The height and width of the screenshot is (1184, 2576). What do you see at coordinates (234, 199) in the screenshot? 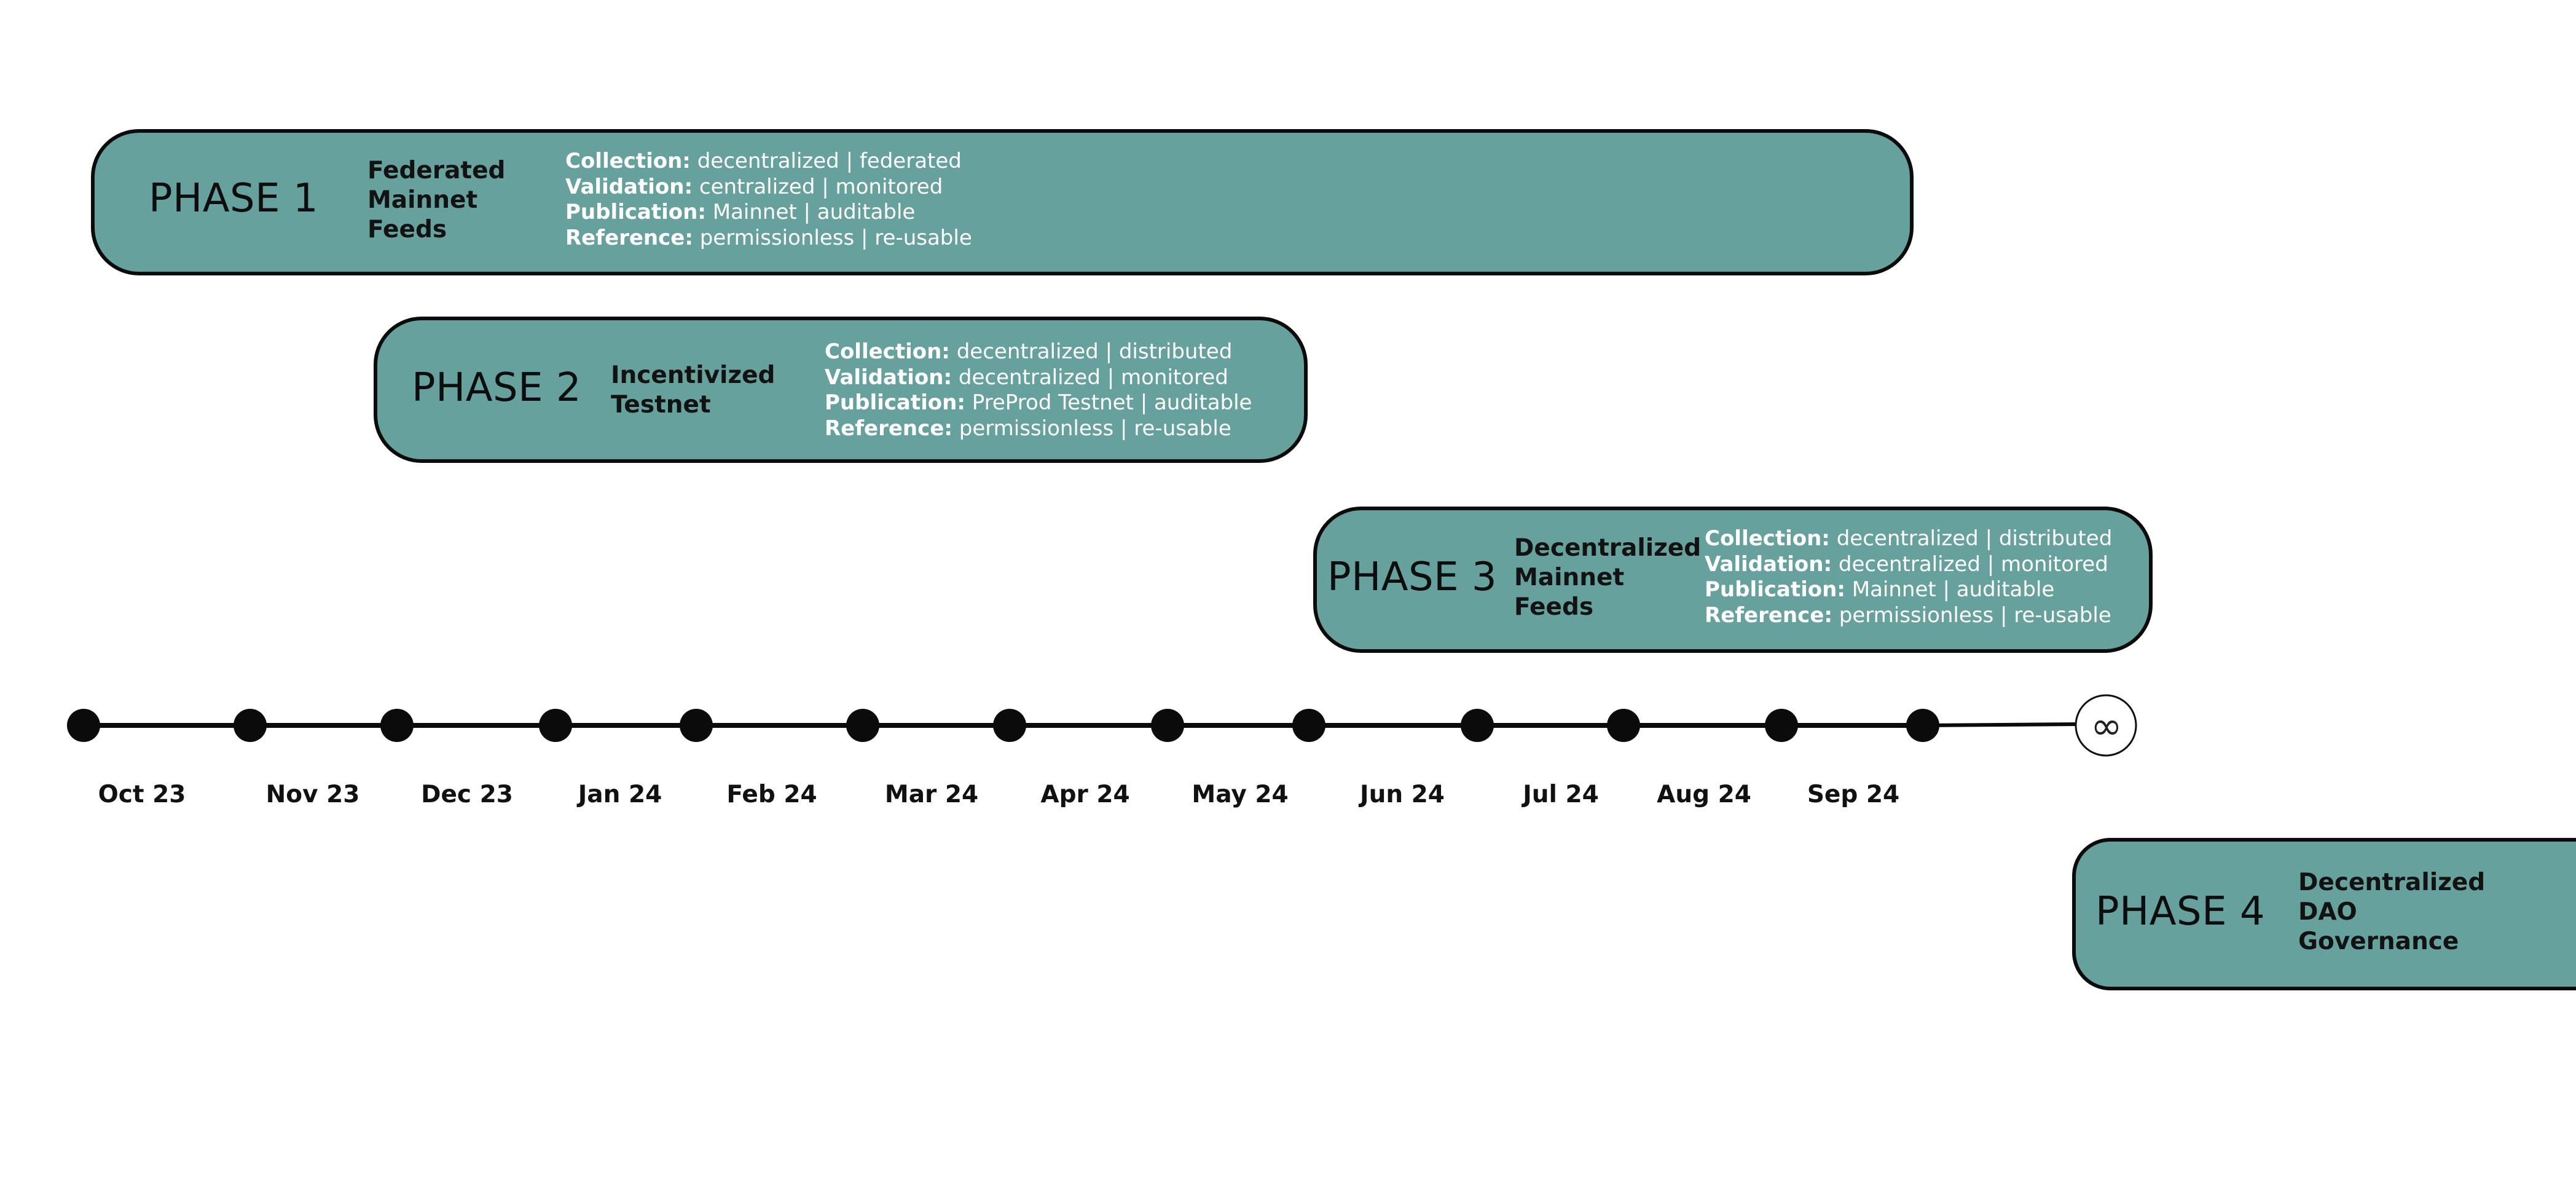
I see `phase-1-title: PHASE 1` at bounding box center [234, 199].